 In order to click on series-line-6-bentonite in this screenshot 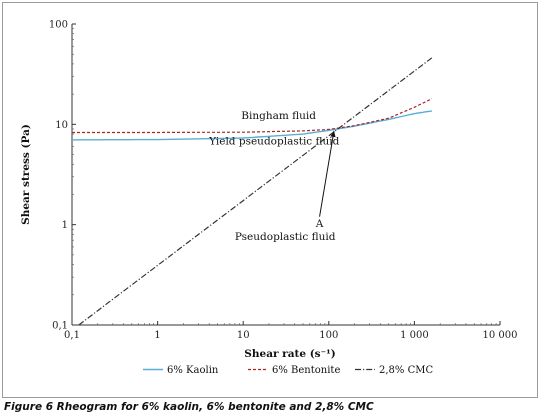, I will do `click(252, 116)`.